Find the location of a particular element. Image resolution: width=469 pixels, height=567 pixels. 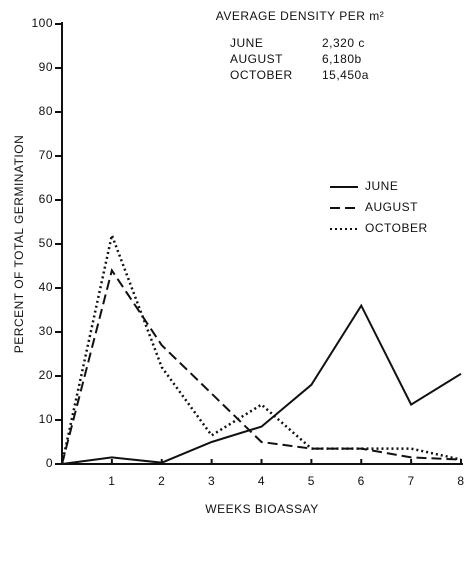

annotation-value: 15,450a is located at coordinates (345, 75).